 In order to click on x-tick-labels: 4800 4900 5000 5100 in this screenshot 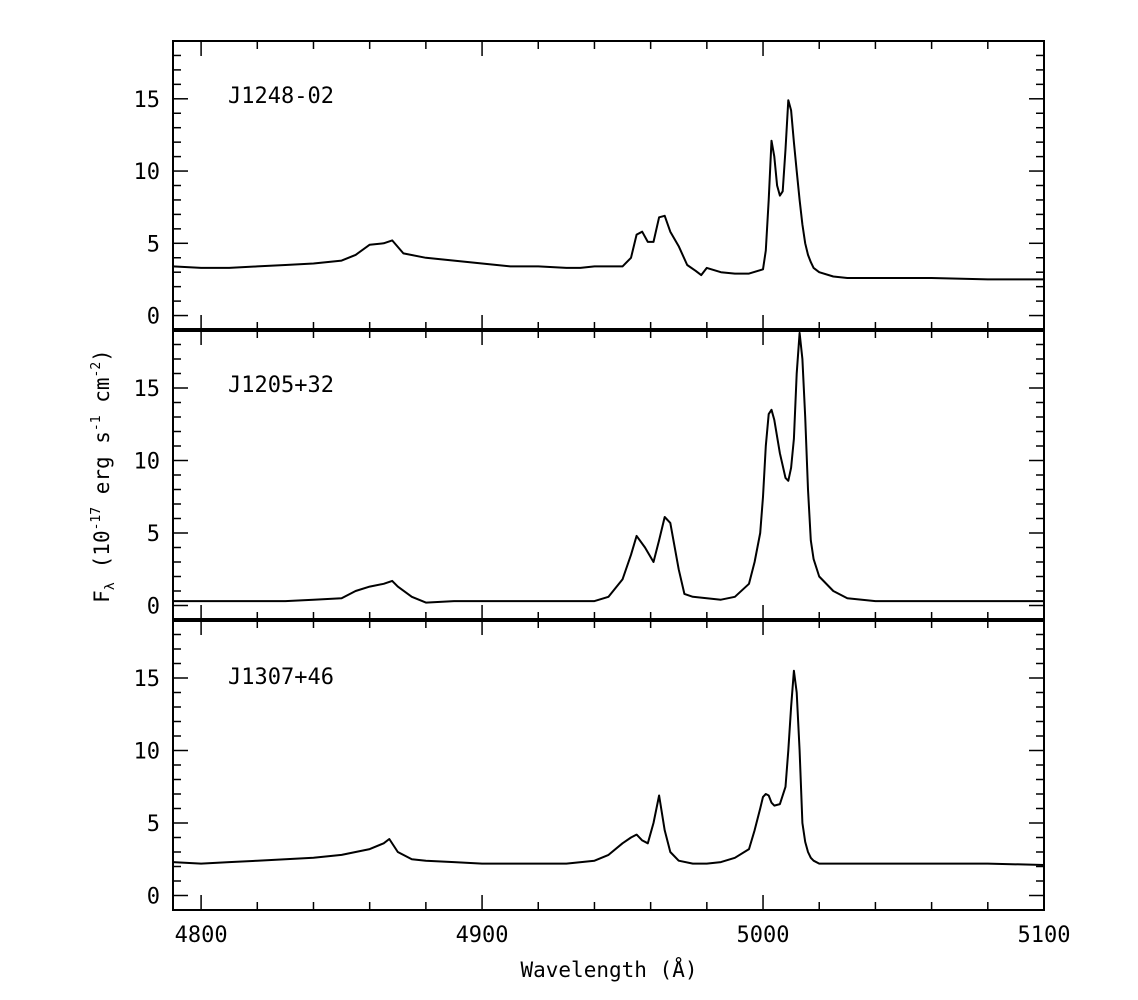, I will do `click(623, 935)`.